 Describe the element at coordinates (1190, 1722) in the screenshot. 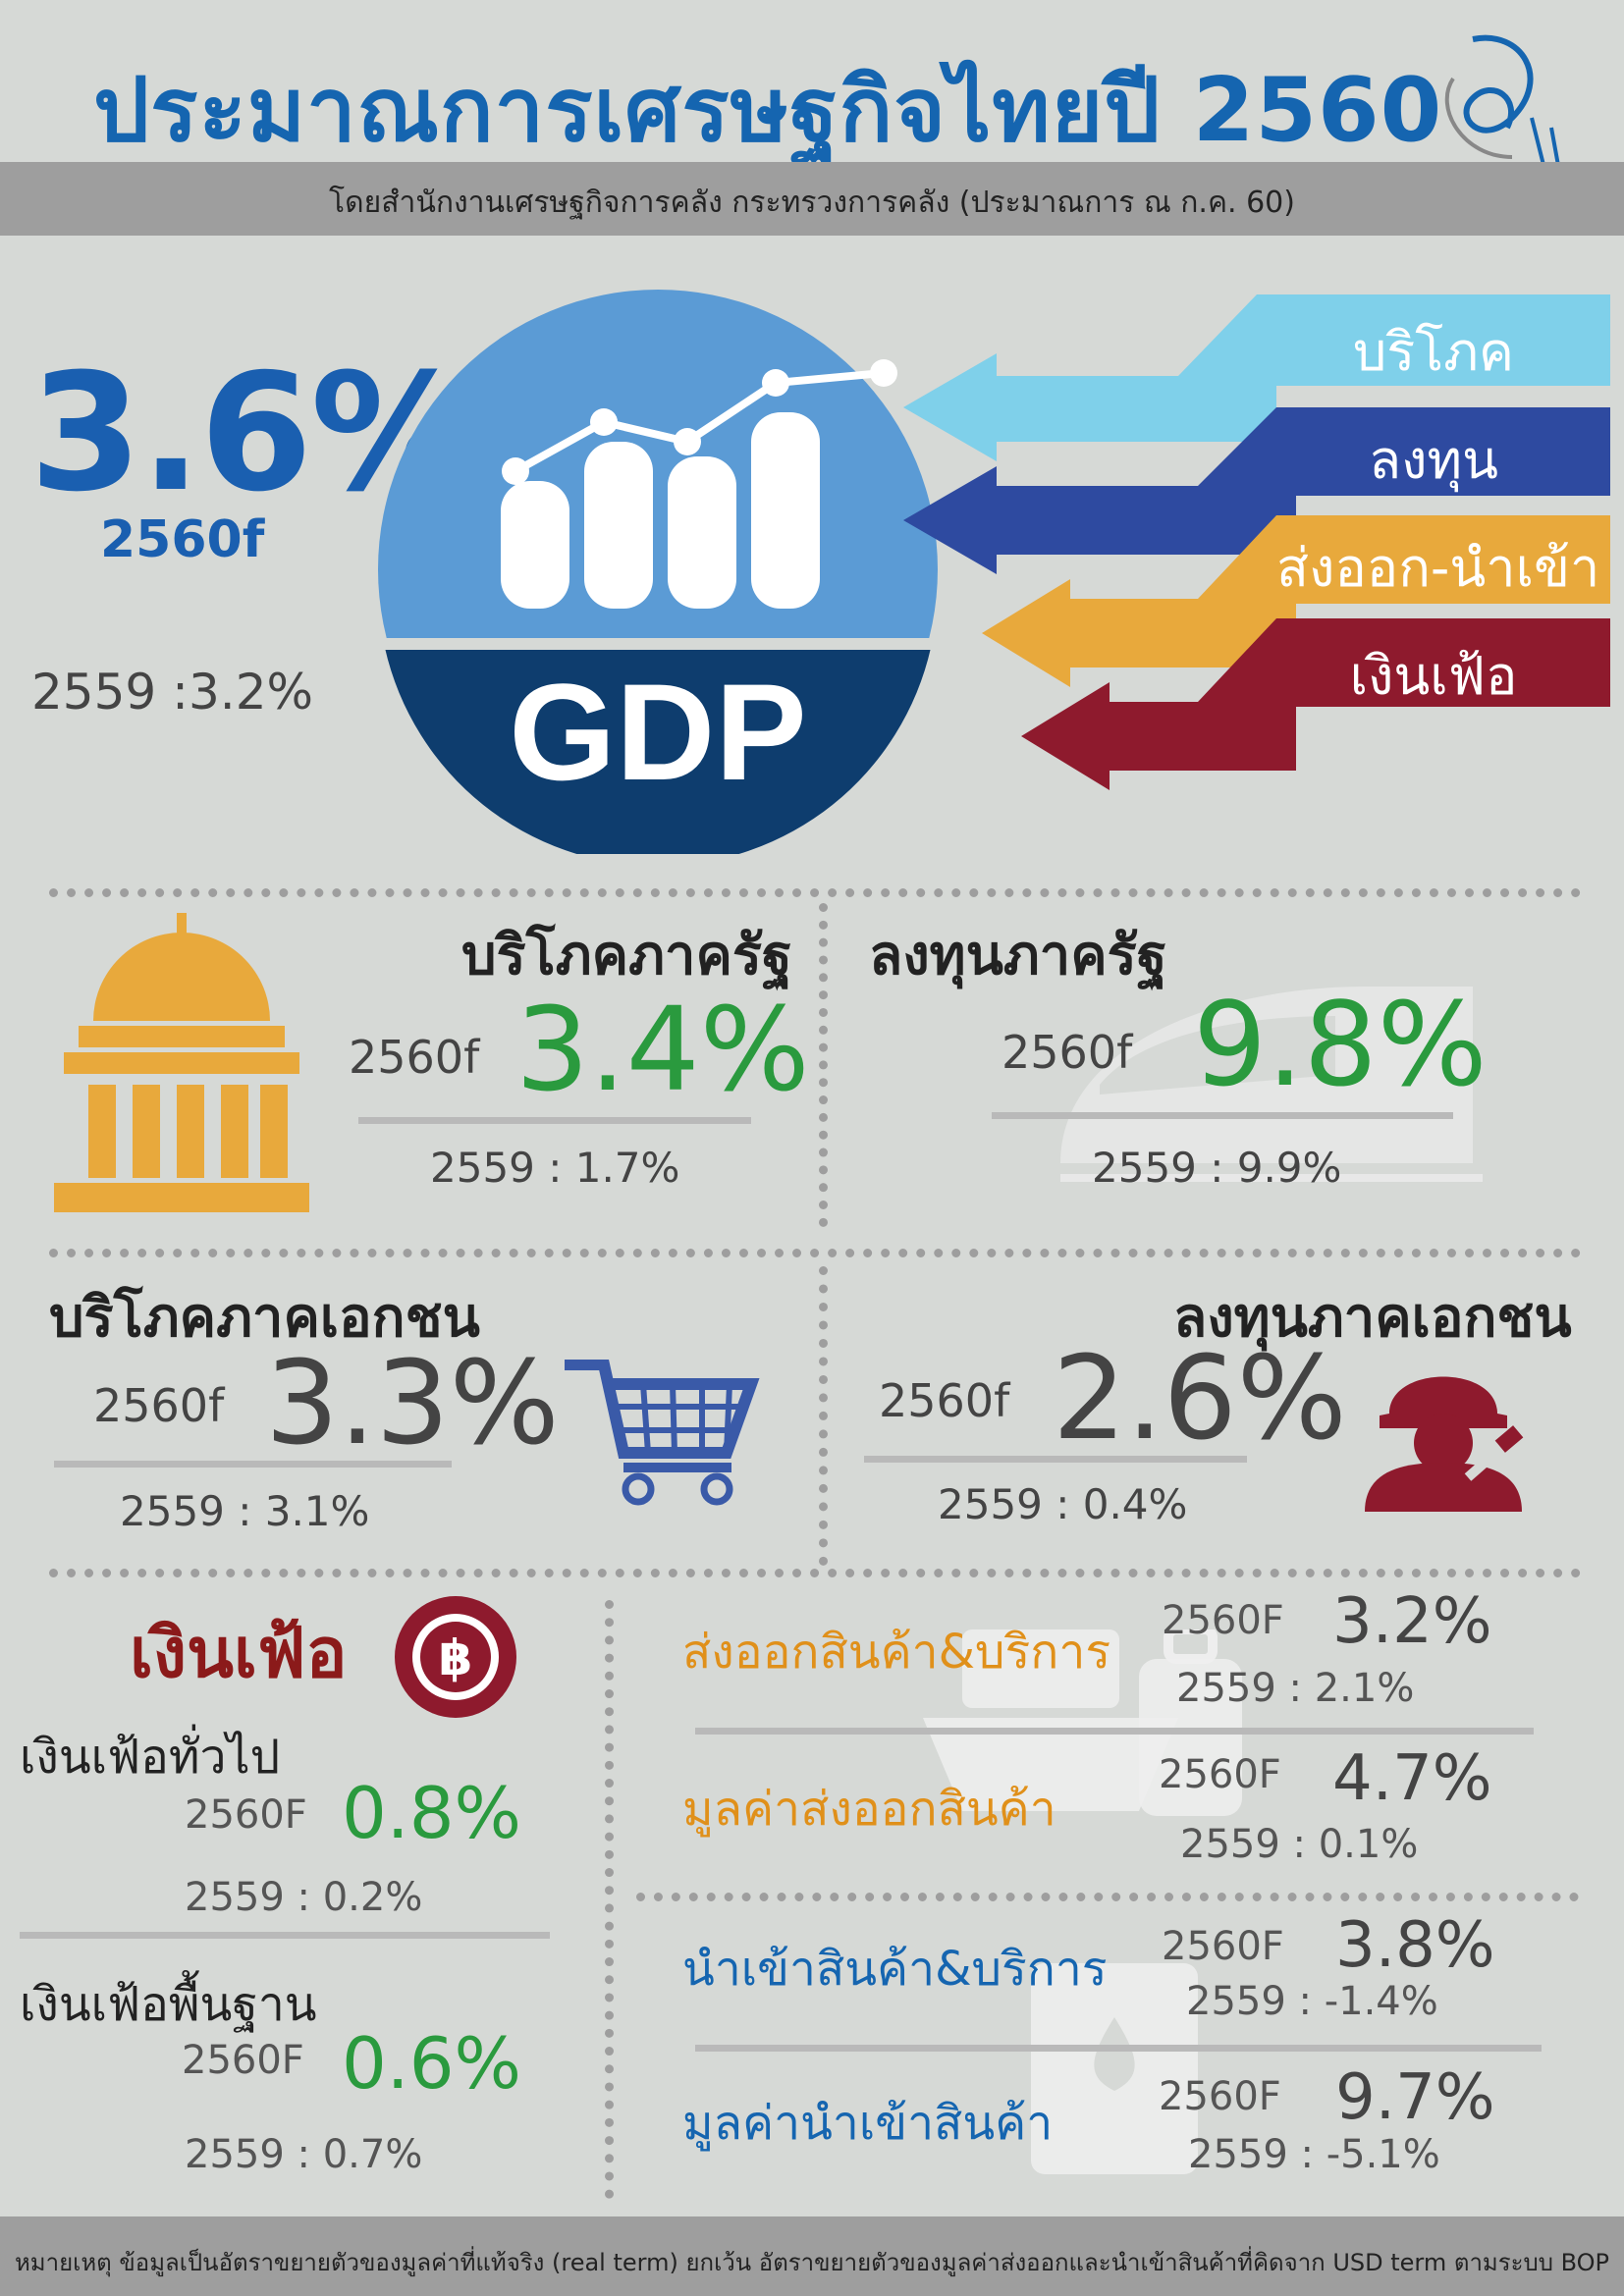

I see `luggage-icon` at that location.